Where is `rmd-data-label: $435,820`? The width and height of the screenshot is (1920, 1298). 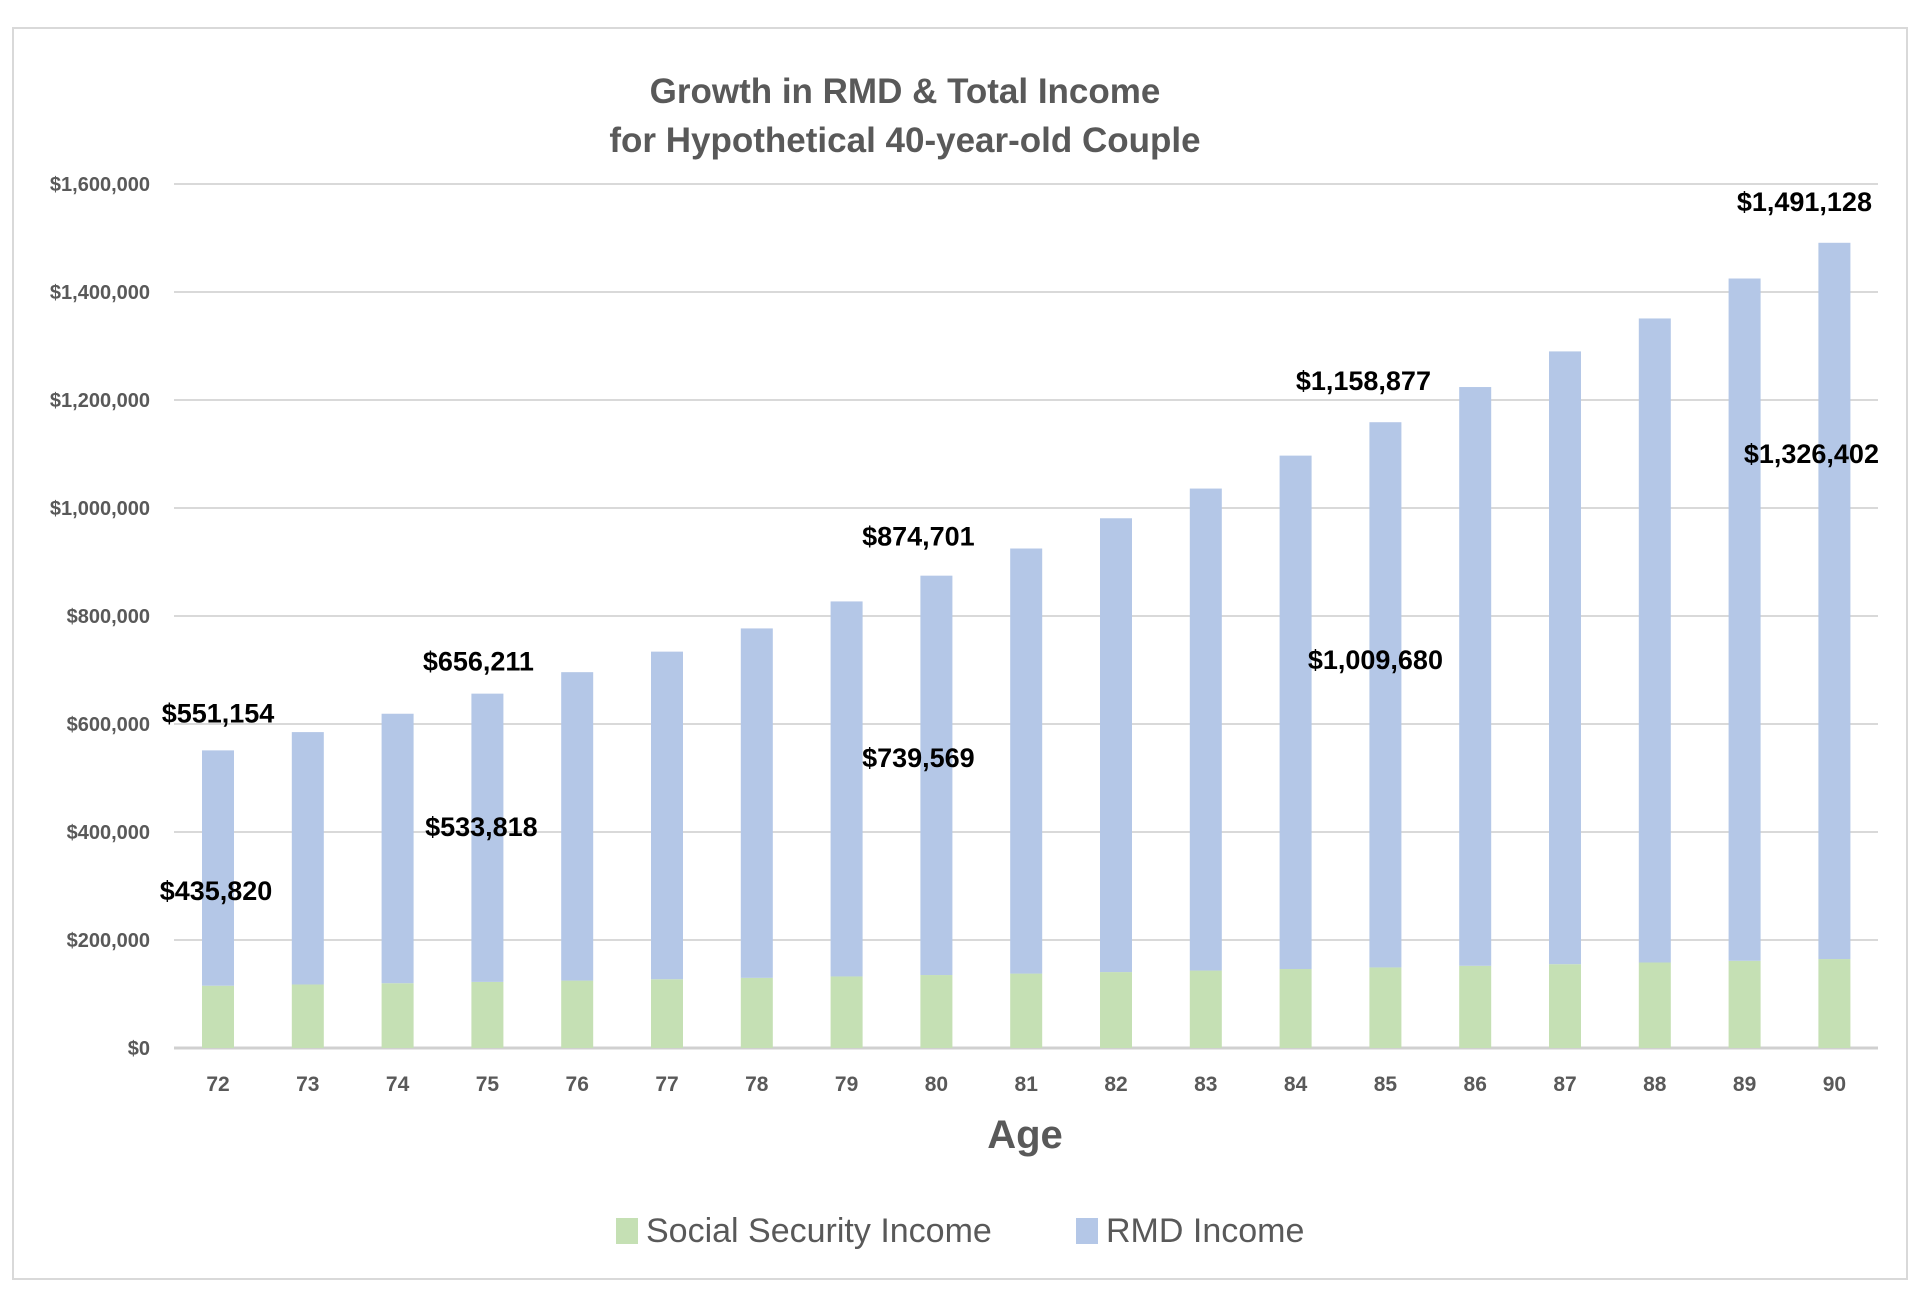
rmd-data-label: $435,820 is located at coordinates (216, 891).